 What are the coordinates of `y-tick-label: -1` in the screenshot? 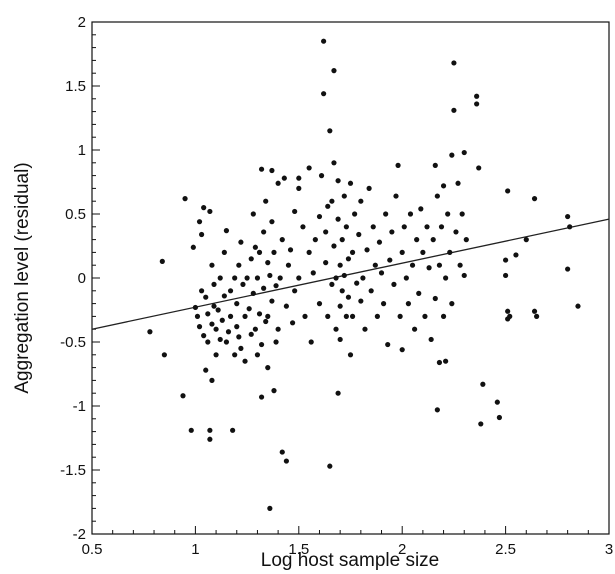 It's located at (79, 406).